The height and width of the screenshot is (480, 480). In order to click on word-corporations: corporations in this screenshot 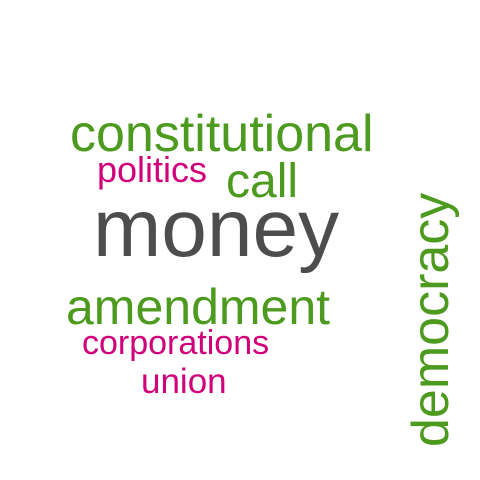, I will do `click(176, 343)`.